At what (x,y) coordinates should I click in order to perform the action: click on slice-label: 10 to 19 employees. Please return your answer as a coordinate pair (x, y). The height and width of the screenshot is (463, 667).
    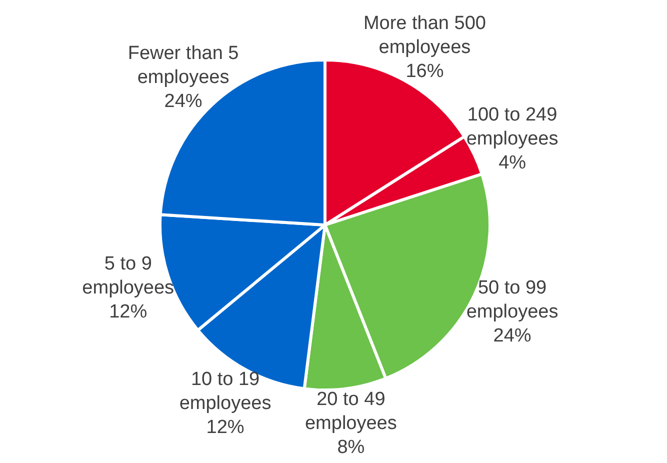
    Looking at the image, I should click on (225, 391).